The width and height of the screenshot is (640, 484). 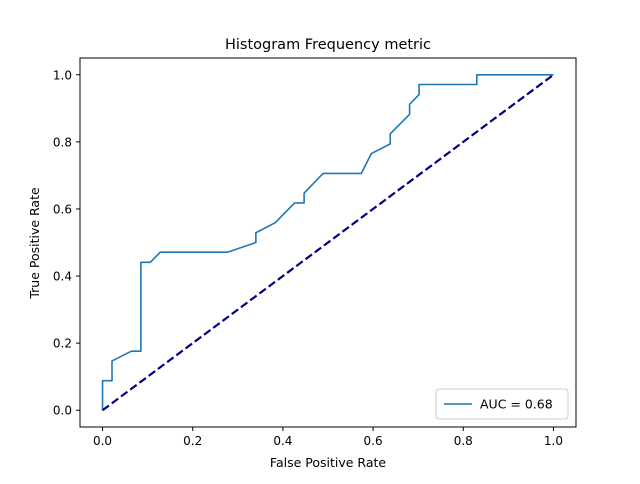 What do you see at coordinates (192, 441) in the screenshot?
I see `x-tick-label: 0.2` at bounding box center [192, 441].